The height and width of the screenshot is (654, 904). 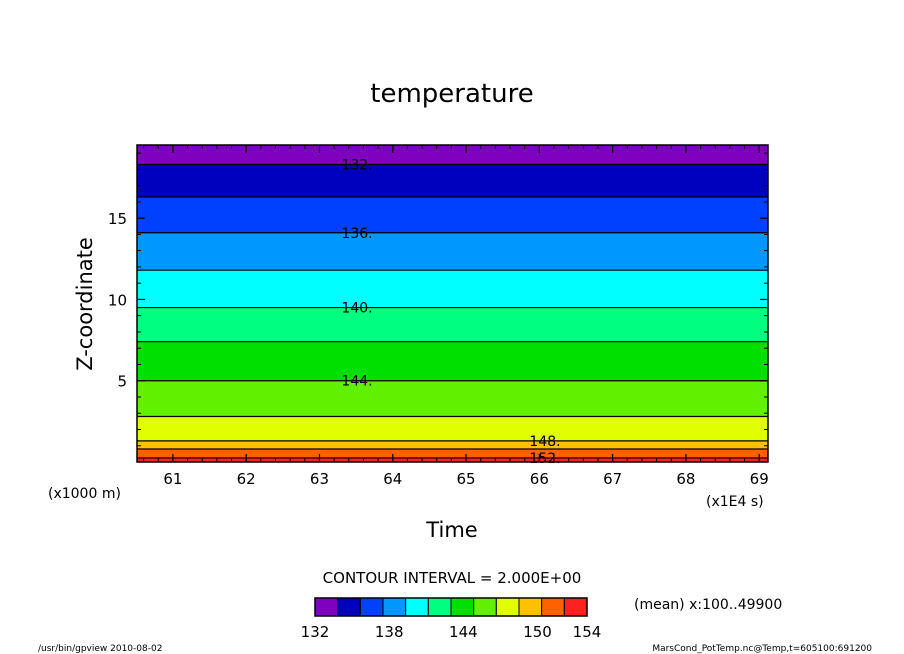 What do you see at coordinates (356, 382) in the screenshot?
I see `contour-label: 144.` at bounding box center [356, 382].